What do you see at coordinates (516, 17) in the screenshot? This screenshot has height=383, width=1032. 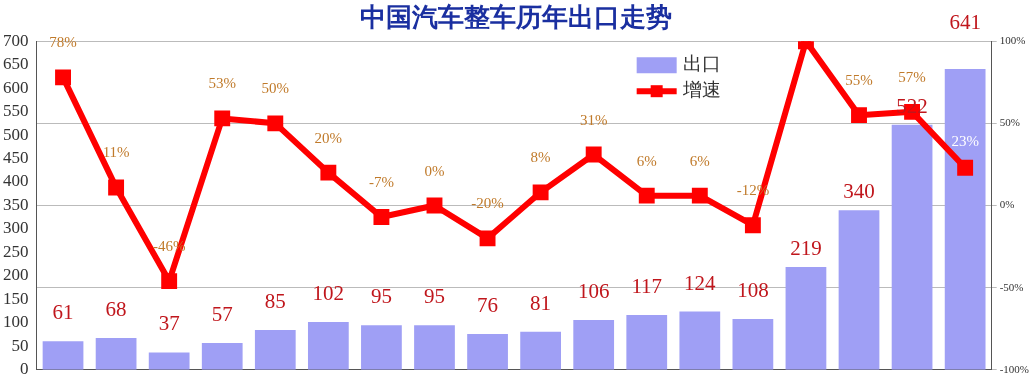 I see `chart-title: 中国汽车整车历年出口走势` at bounding box center [516, 17].